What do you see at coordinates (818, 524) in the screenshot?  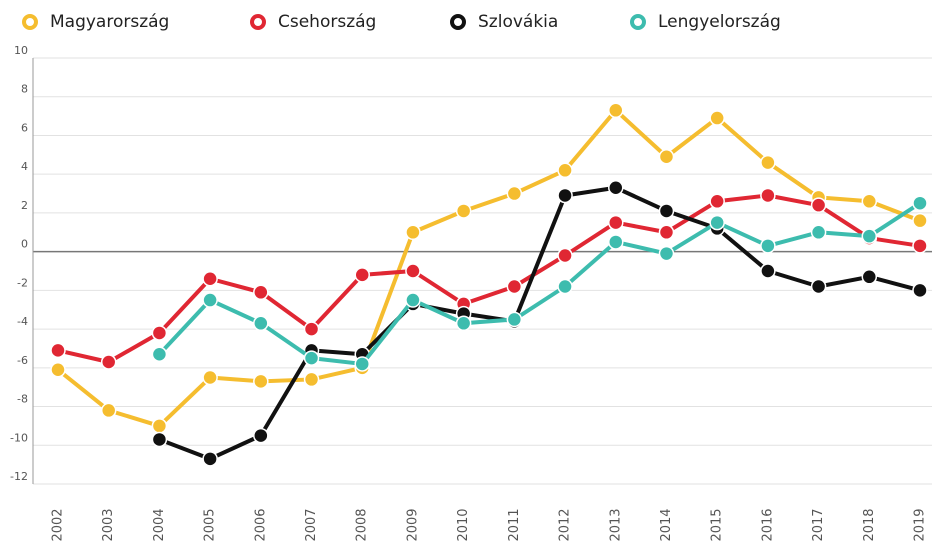 I see `x-tick-label: 2017` at bounding box center [818, 524].